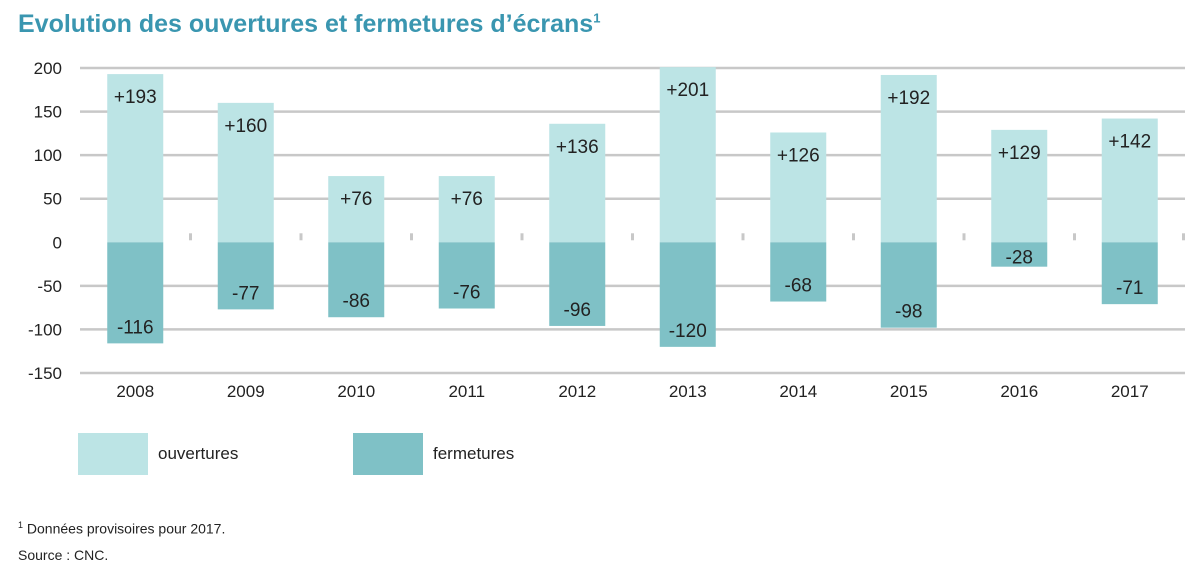 Image resolution: width=1200 pixels, height=584 pixels. What do you see at coordinates (632, 391) in the screenshot?
I see `x-axis: 2008 2009 2010 2011 2012 2013 2014 2015 2016 2017` at bounding box center [632, 391].